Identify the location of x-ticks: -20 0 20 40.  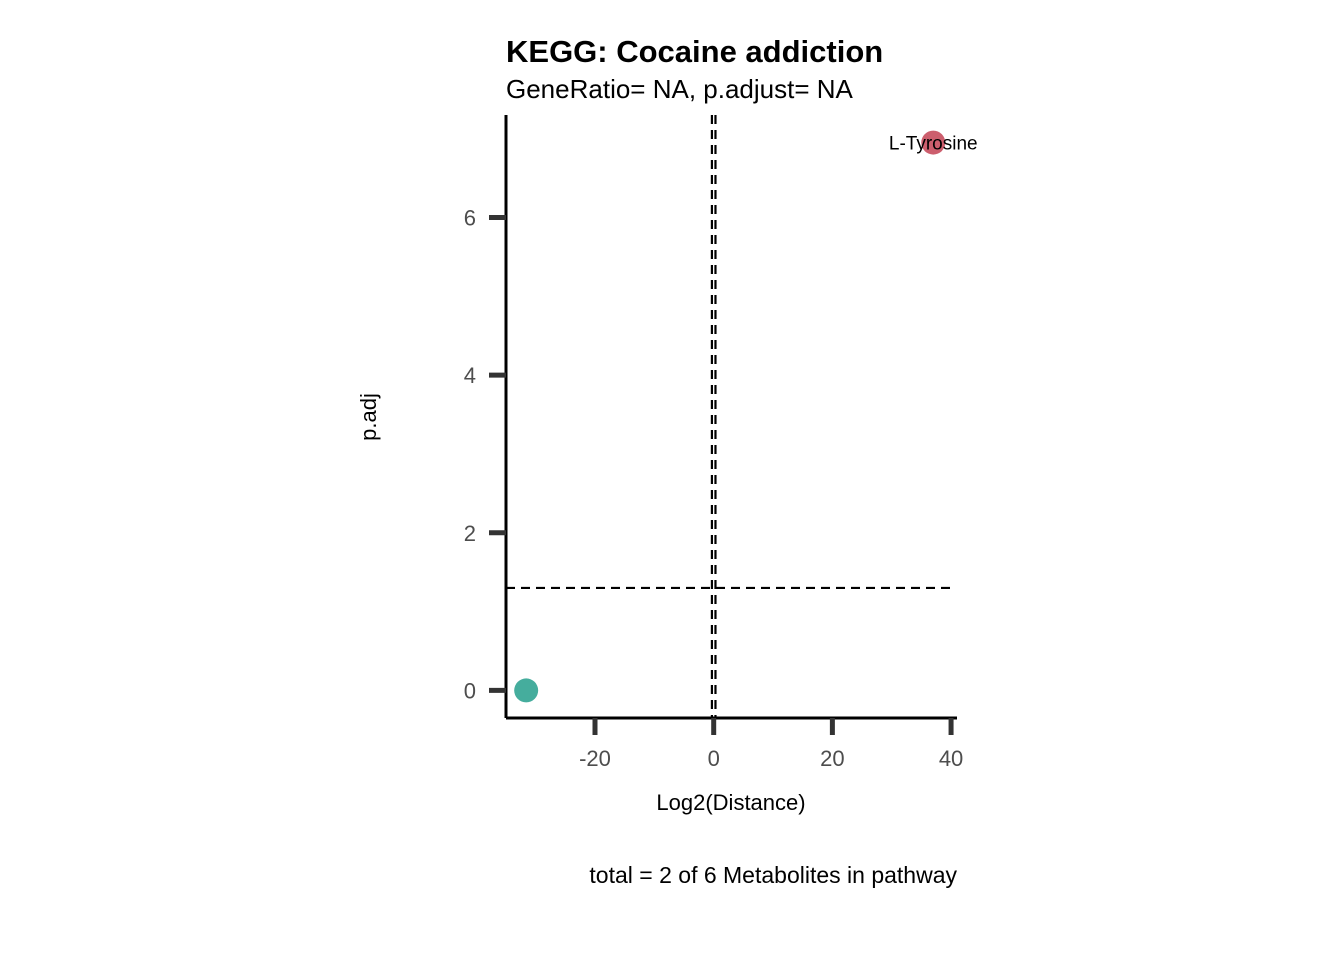
(771, 744).